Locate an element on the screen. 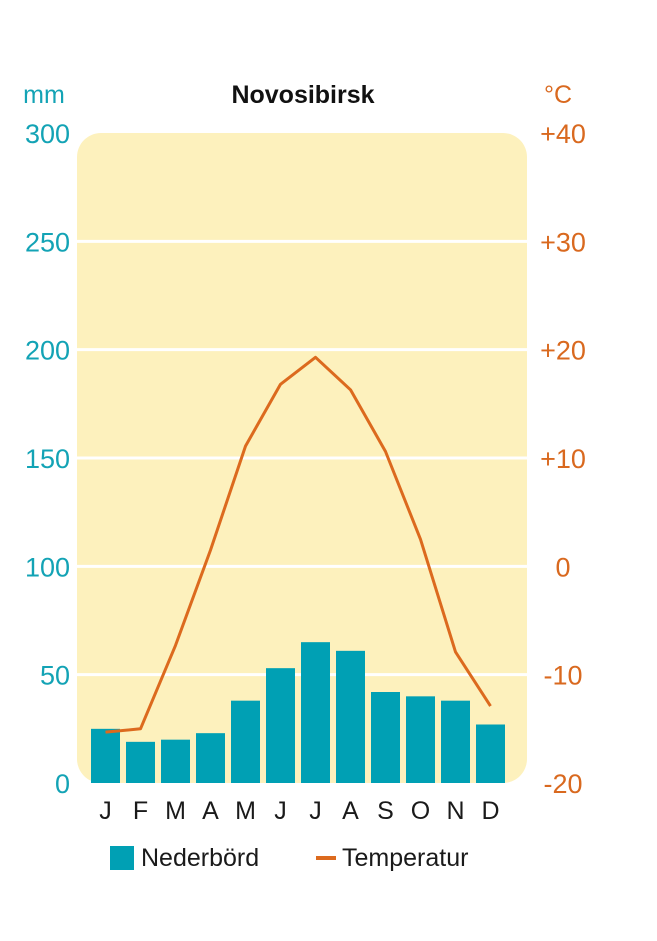 This screenshot has width=657, height=941. left-tick-label: 300 is located at coordinates (47, 134).